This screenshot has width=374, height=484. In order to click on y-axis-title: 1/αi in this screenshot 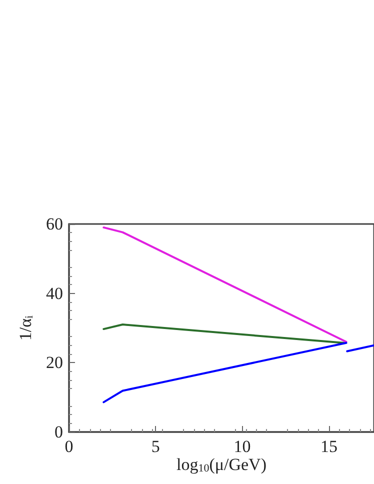, I will do `click(26, 328)`.